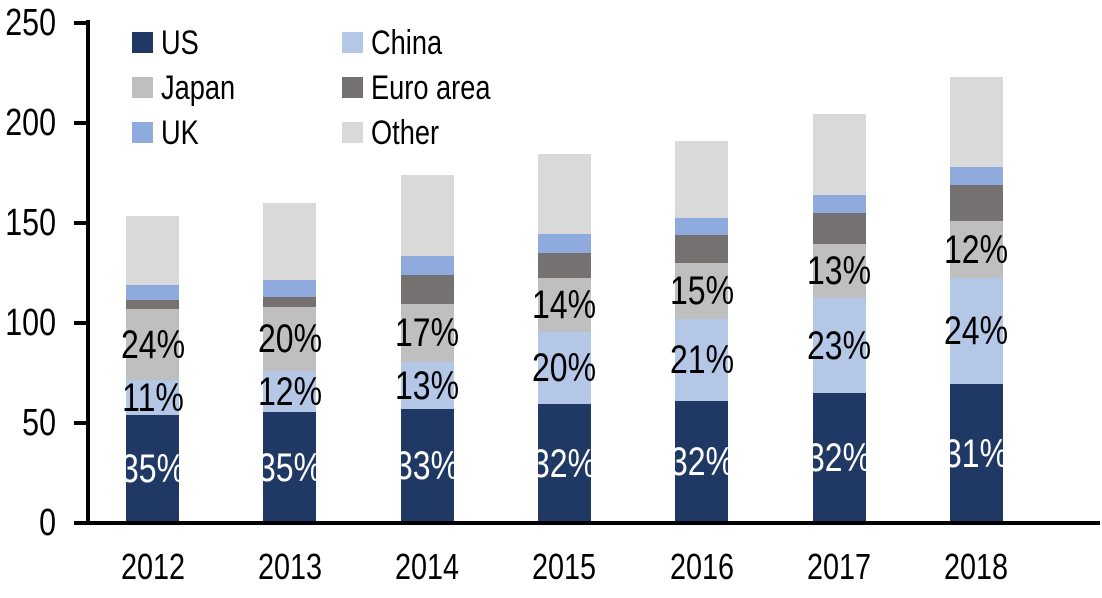 This screenshot has width=1102, height=598. Describe the element at coordinates (405, 132) in the screenshot. I see `legend-label-other: Other` at that location.